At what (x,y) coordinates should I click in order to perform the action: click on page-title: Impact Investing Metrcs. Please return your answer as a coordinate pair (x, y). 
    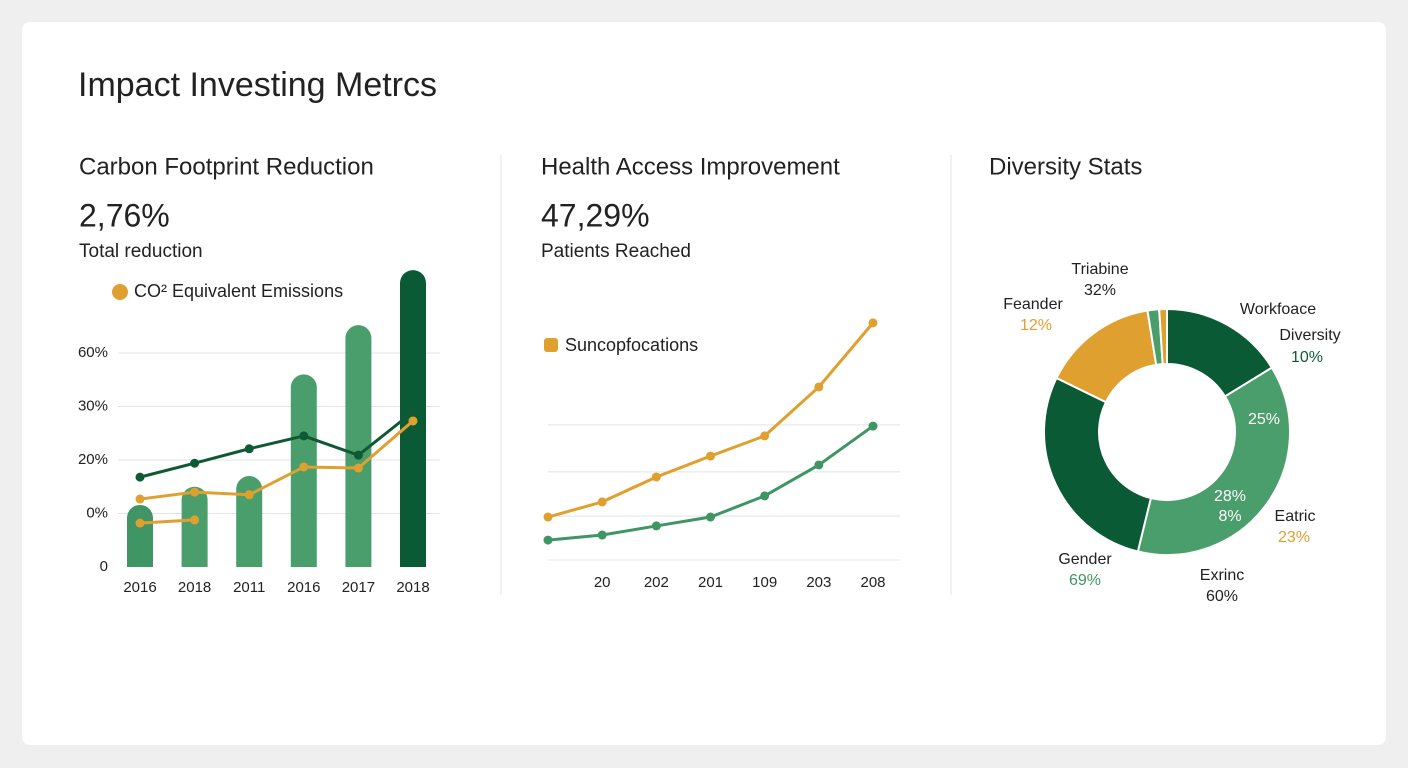
    Looking at the image, I should click on (257, 85).